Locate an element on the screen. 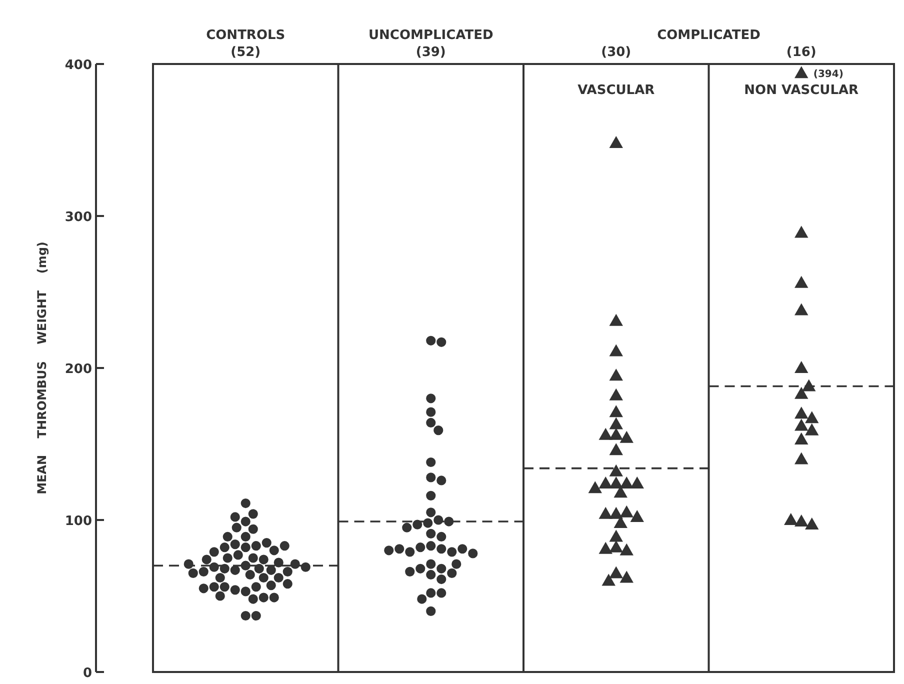 This screenshot has width=904, height=684. text: COMPLICATED is located at coordinates (709, 35).